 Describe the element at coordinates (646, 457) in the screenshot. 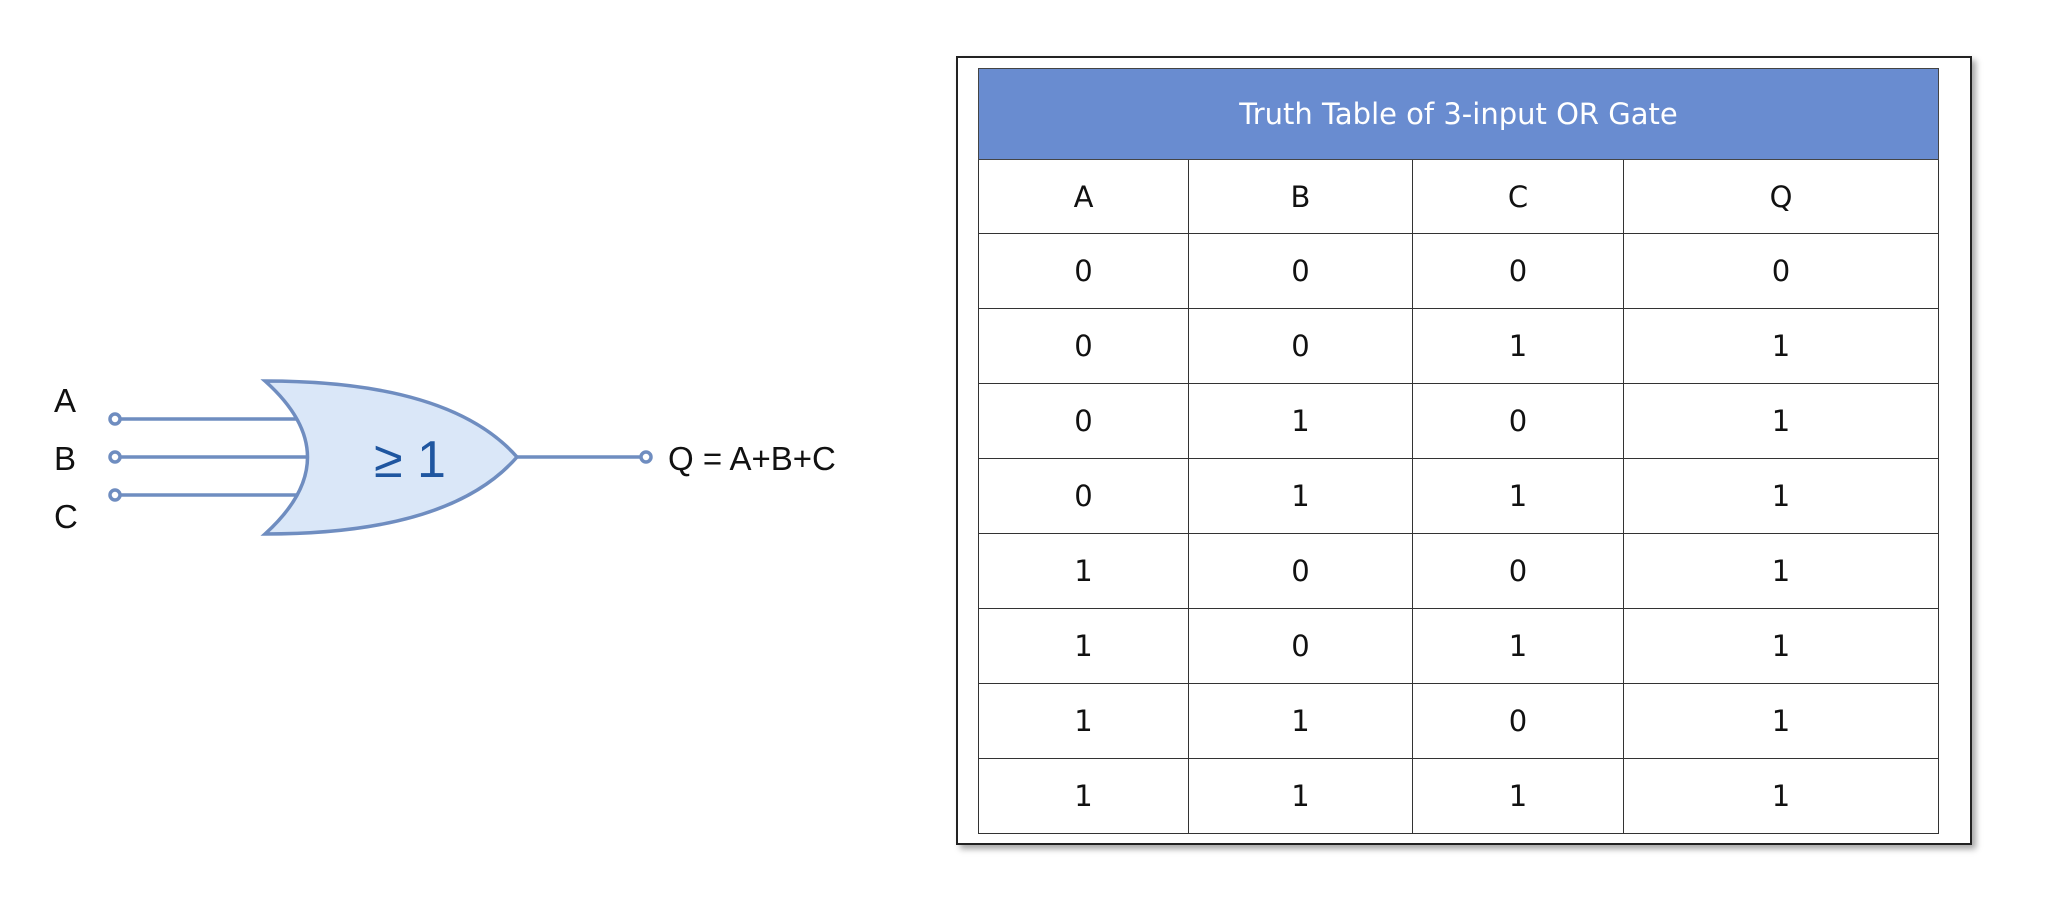

I see `output-terminal` at that location.